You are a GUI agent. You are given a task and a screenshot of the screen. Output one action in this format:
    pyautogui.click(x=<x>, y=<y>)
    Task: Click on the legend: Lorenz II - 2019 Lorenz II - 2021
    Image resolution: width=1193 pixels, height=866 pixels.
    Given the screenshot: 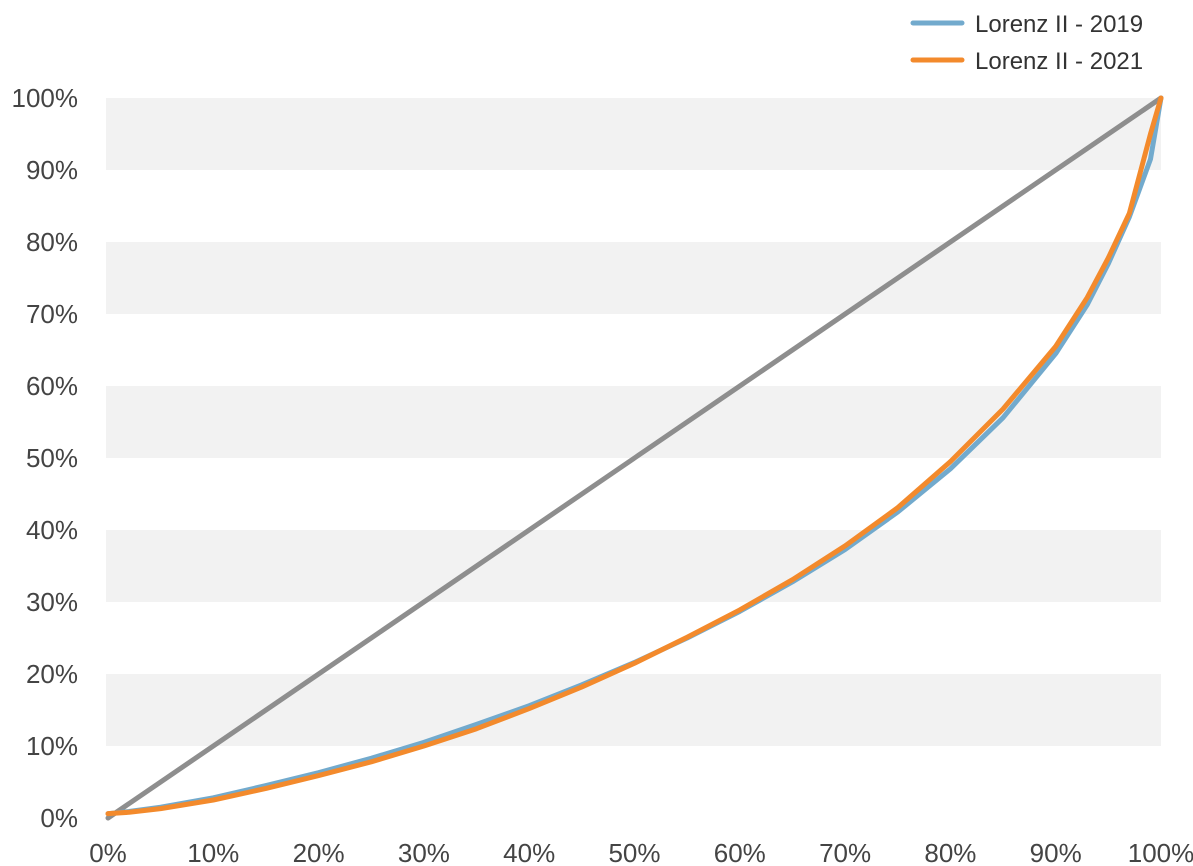 What is the action you would take?
    pyautogui.click(x=1026, y=43)
    